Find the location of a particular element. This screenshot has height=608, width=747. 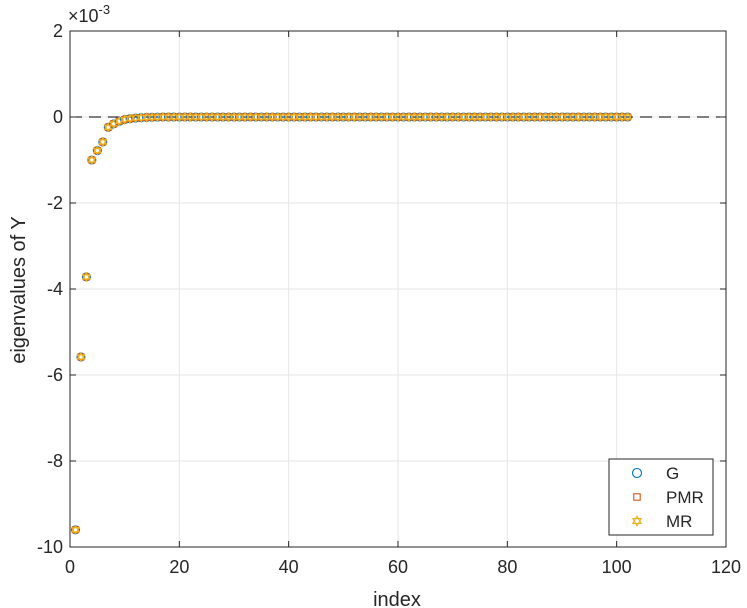

legend-circle is located at coordinates (637, 473).